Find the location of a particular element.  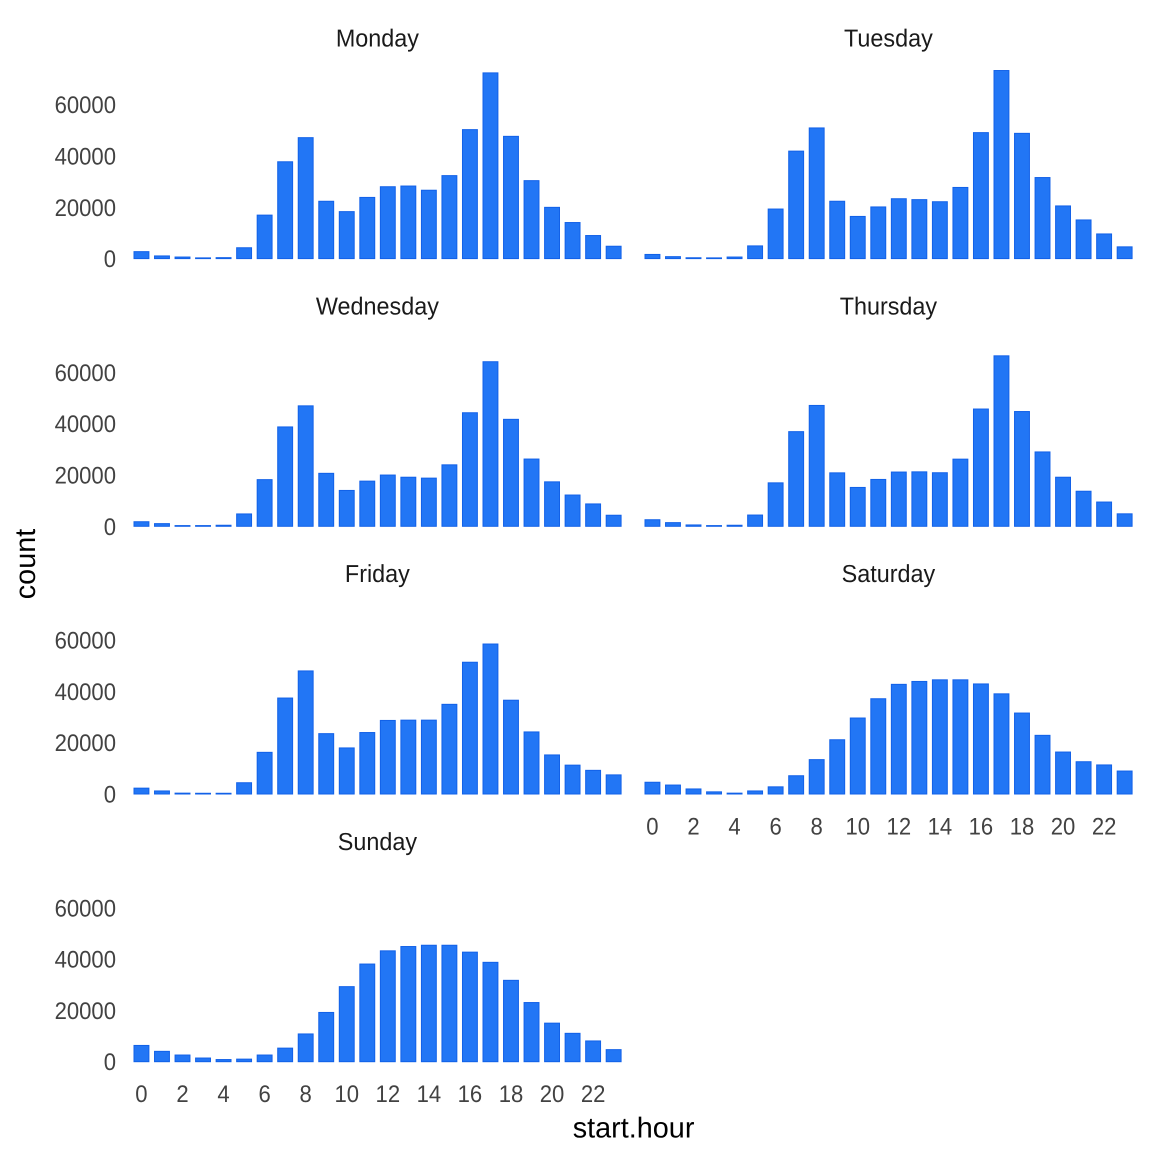

svg-text: Sunday is located at coordinates (378, 842).